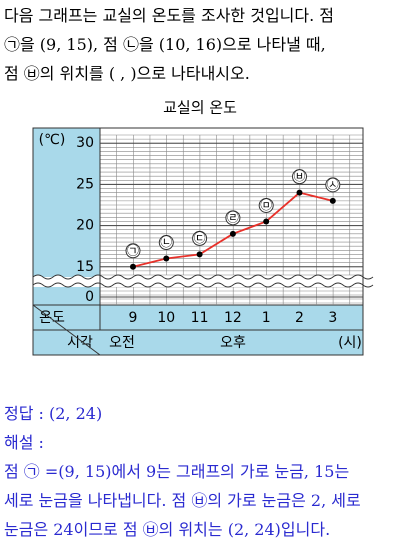  I want to click on point-label: ㉥, so click(299, 176).